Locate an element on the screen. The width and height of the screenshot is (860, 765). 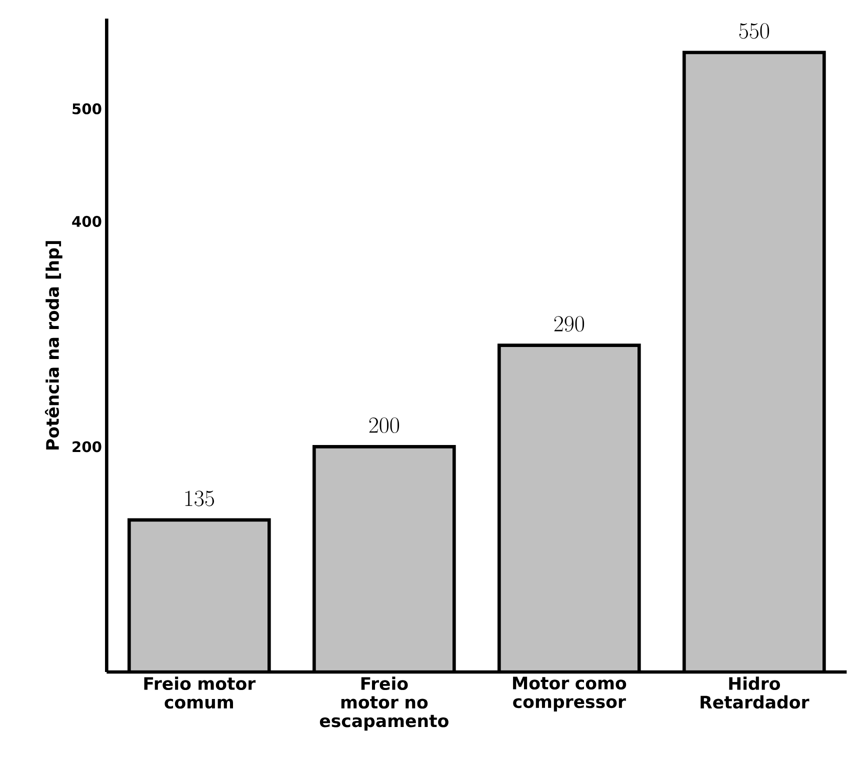
data-label: 135 is located at coordinates (199, 498).